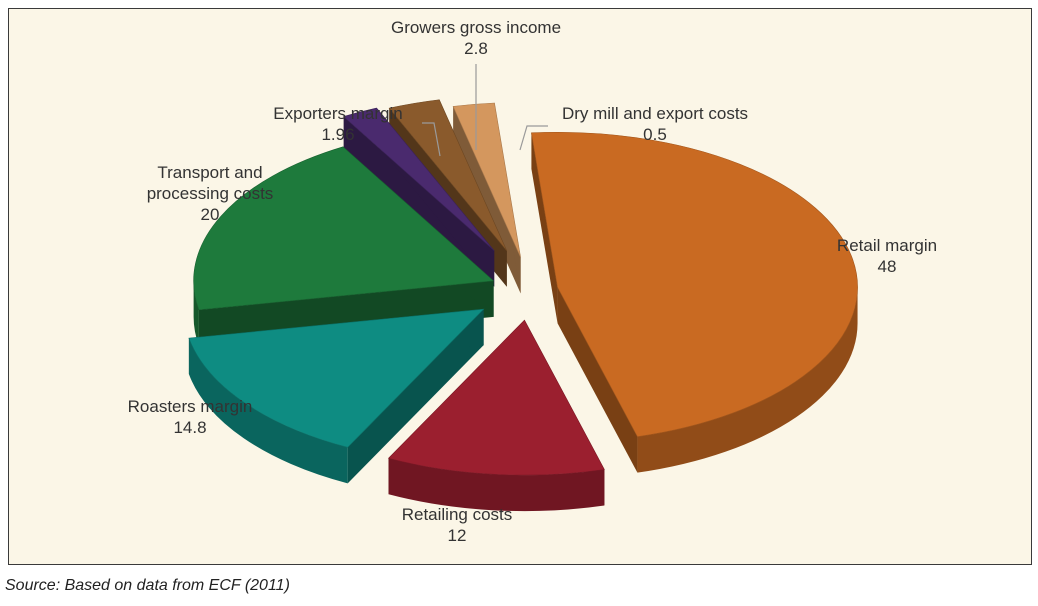 The image size is (1038, 606). What do you see at coordinates (887, 256) in the screenshot?
I see `slice-label: Retail margin 48` at bounding box center [887, 256].